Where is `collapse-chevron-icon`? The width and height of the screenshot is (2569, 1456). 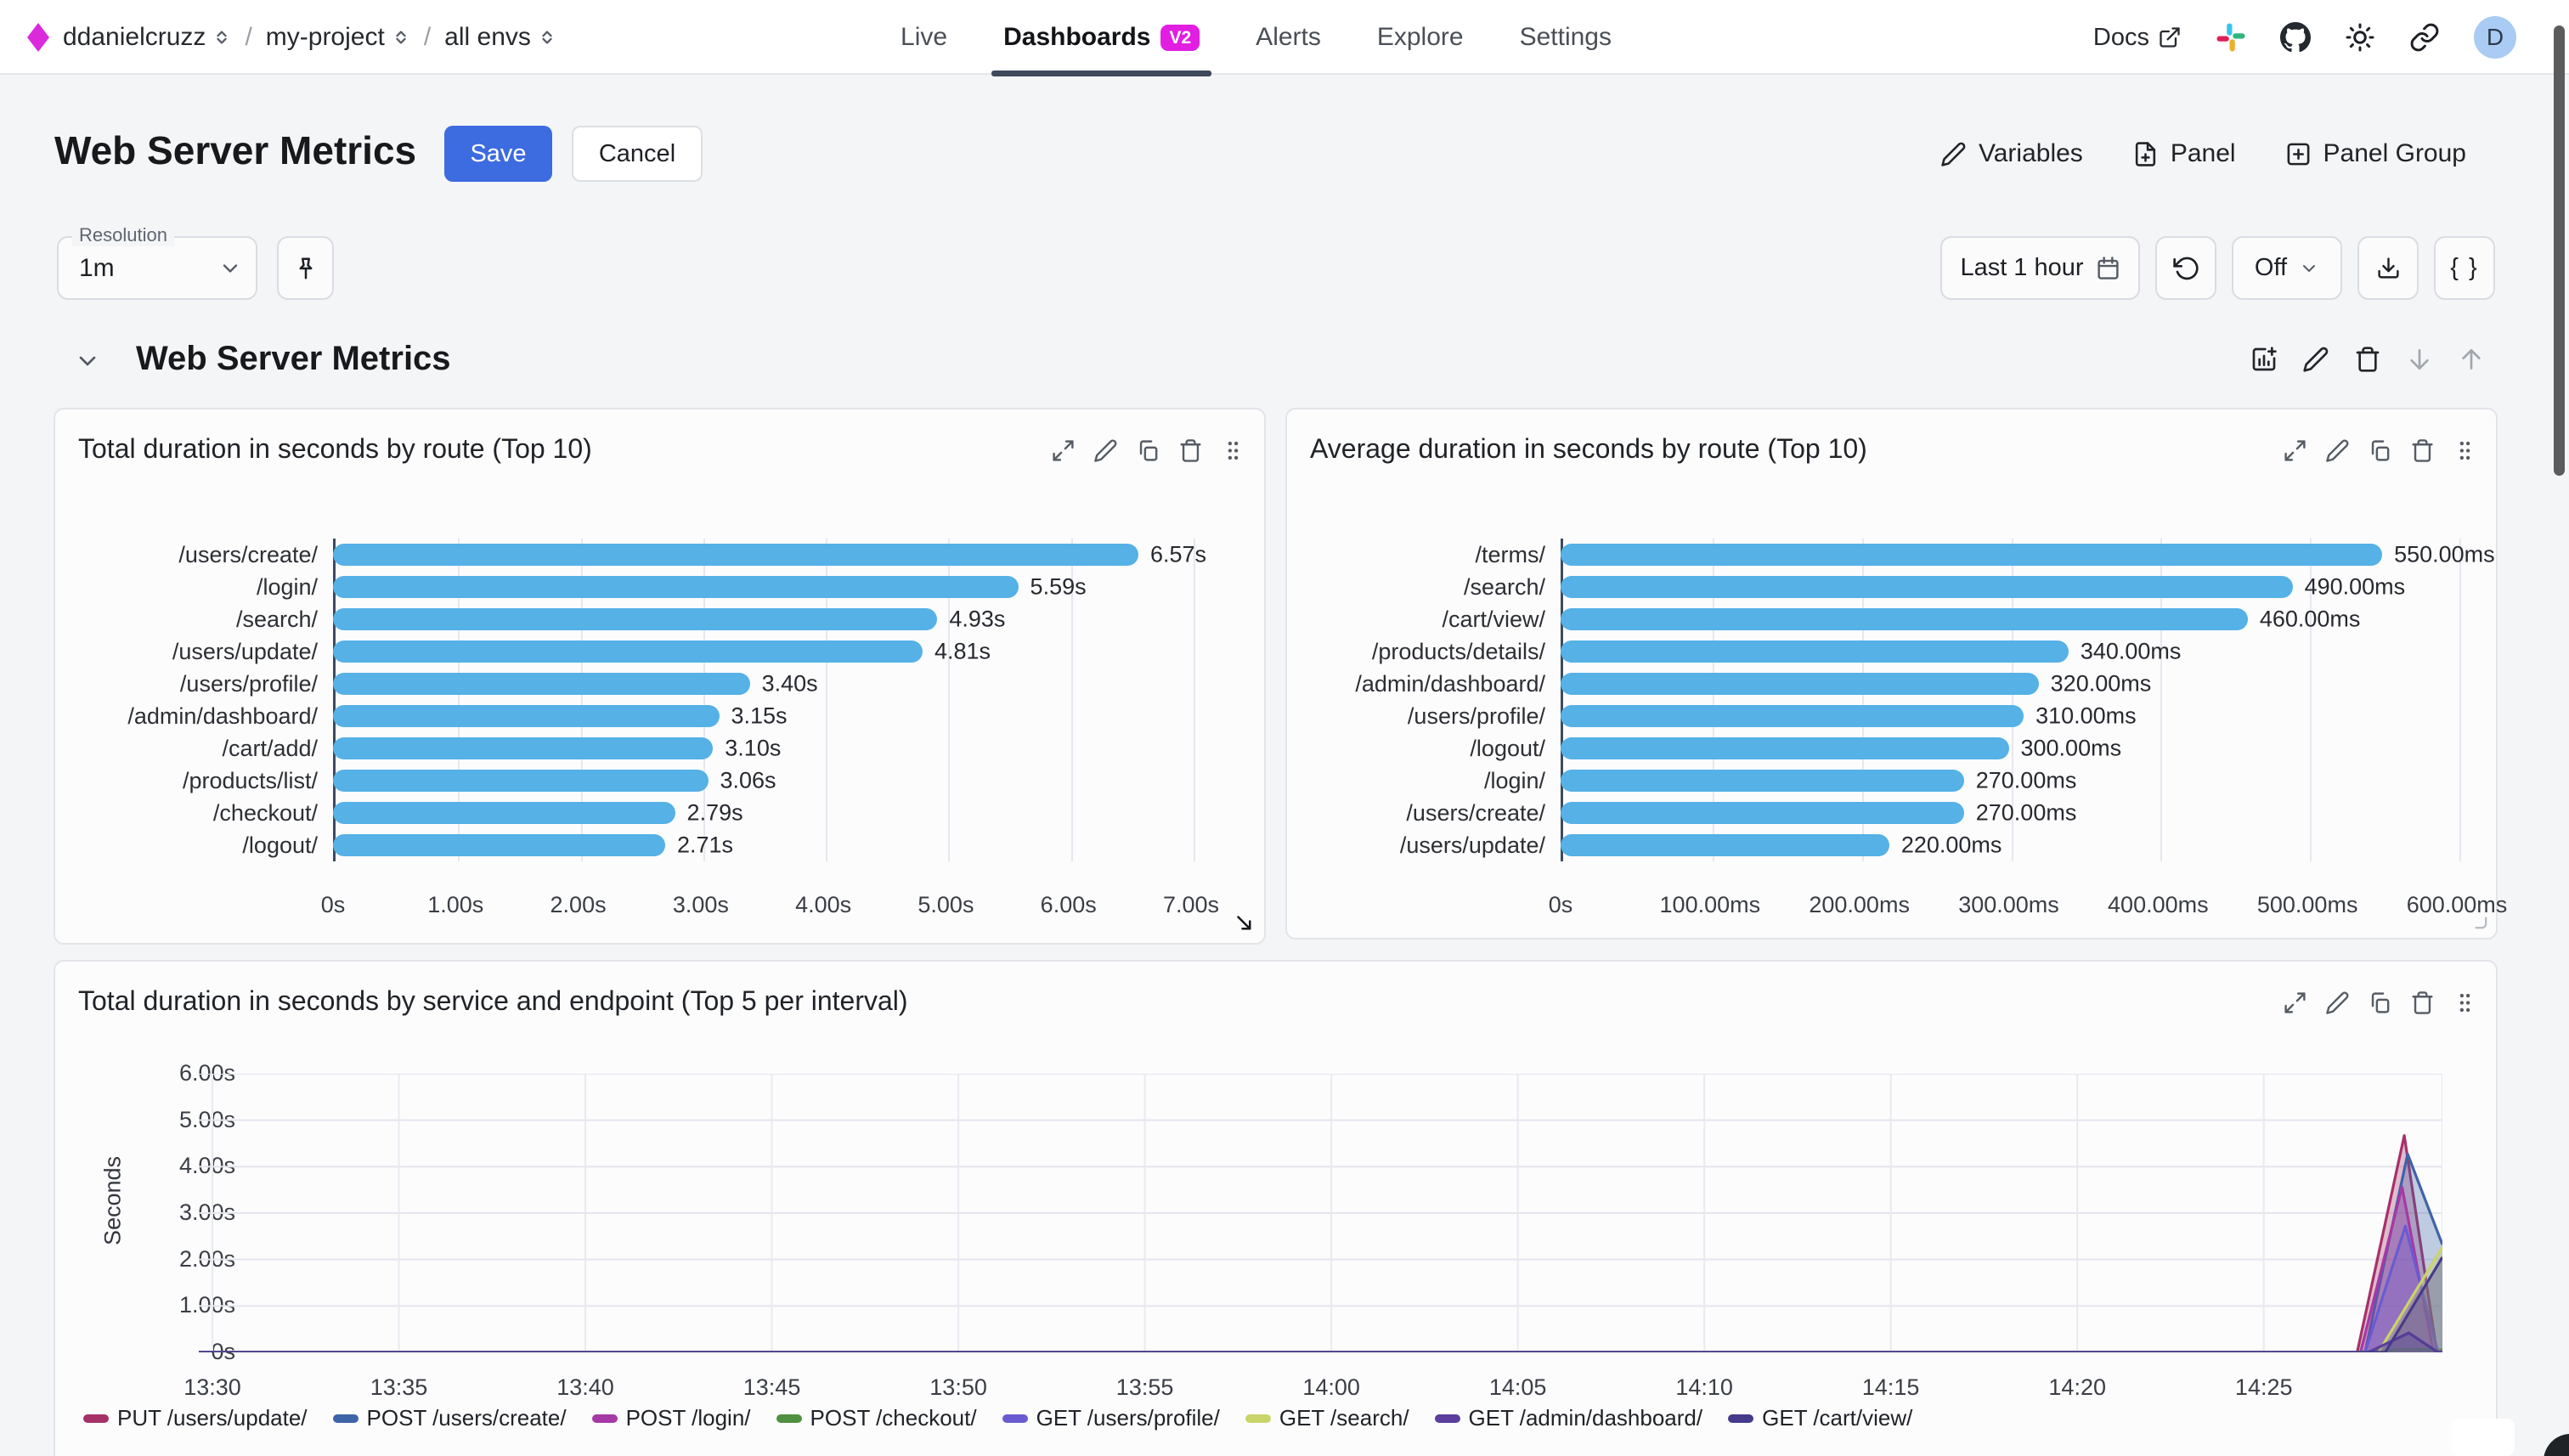 collapse-chevron-icon is located at coordinates (88, 361).